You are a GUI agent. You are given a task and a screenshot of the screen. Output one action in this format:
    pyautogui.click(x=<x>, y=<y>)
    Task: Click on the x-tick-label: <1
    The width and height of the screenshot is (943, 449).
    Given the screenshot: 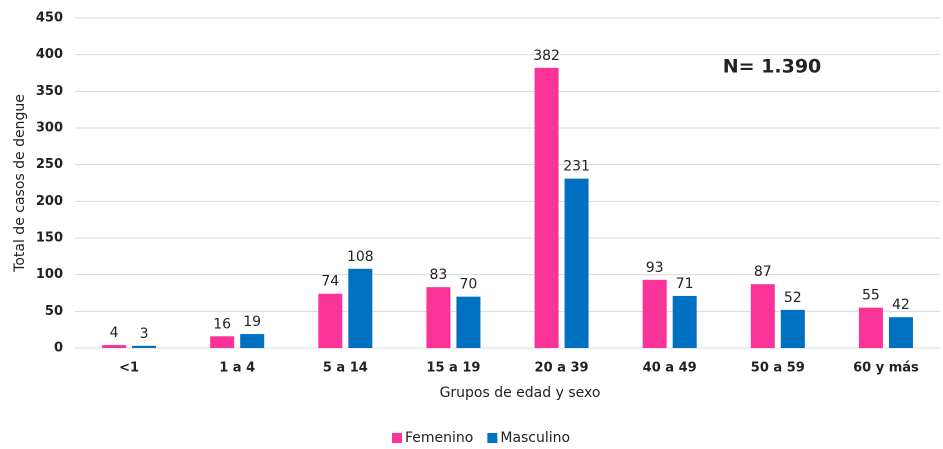 What is the action you would take?
    pyautogui.click(x=129, y=368)
    